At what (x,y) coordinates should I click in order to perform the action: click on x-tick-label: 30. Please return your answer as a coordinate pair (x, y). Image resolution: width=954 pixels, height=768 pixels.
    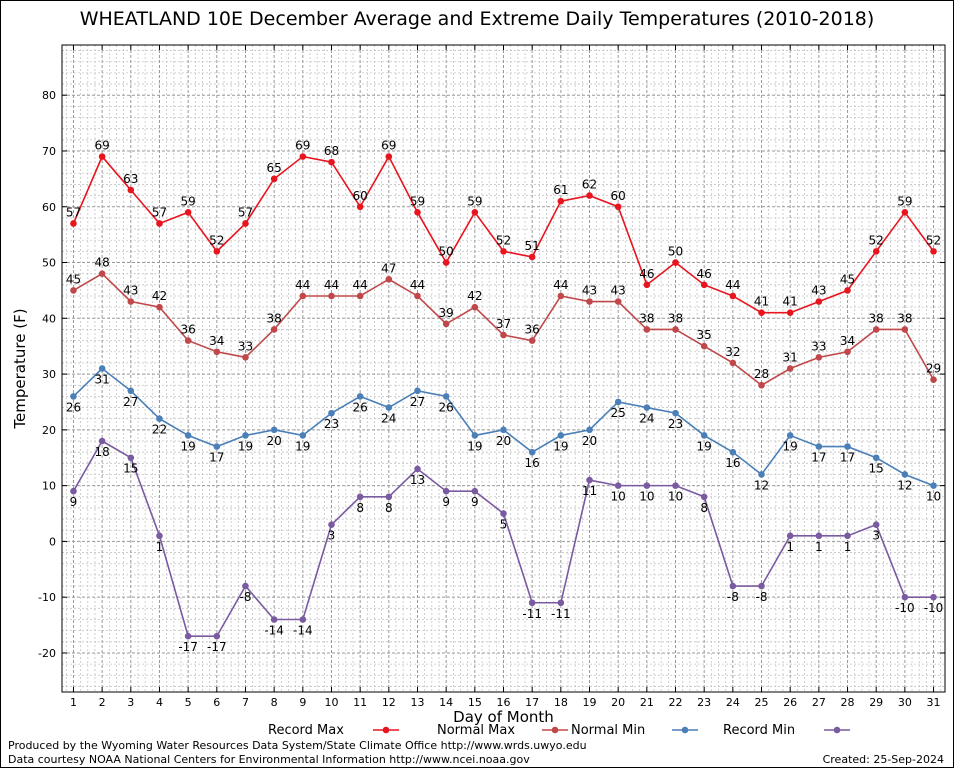
    Looking at the image, I should click on (905, 702).